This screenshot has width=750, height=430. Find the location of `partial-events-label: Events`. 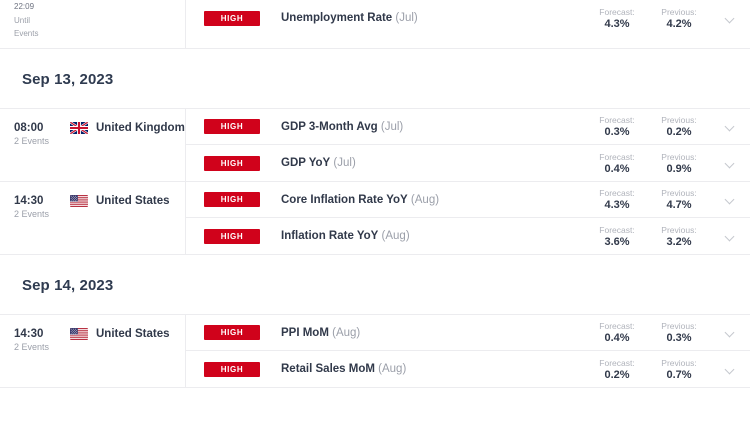

partial-events-label: Events is located at coordinates (26, 33).